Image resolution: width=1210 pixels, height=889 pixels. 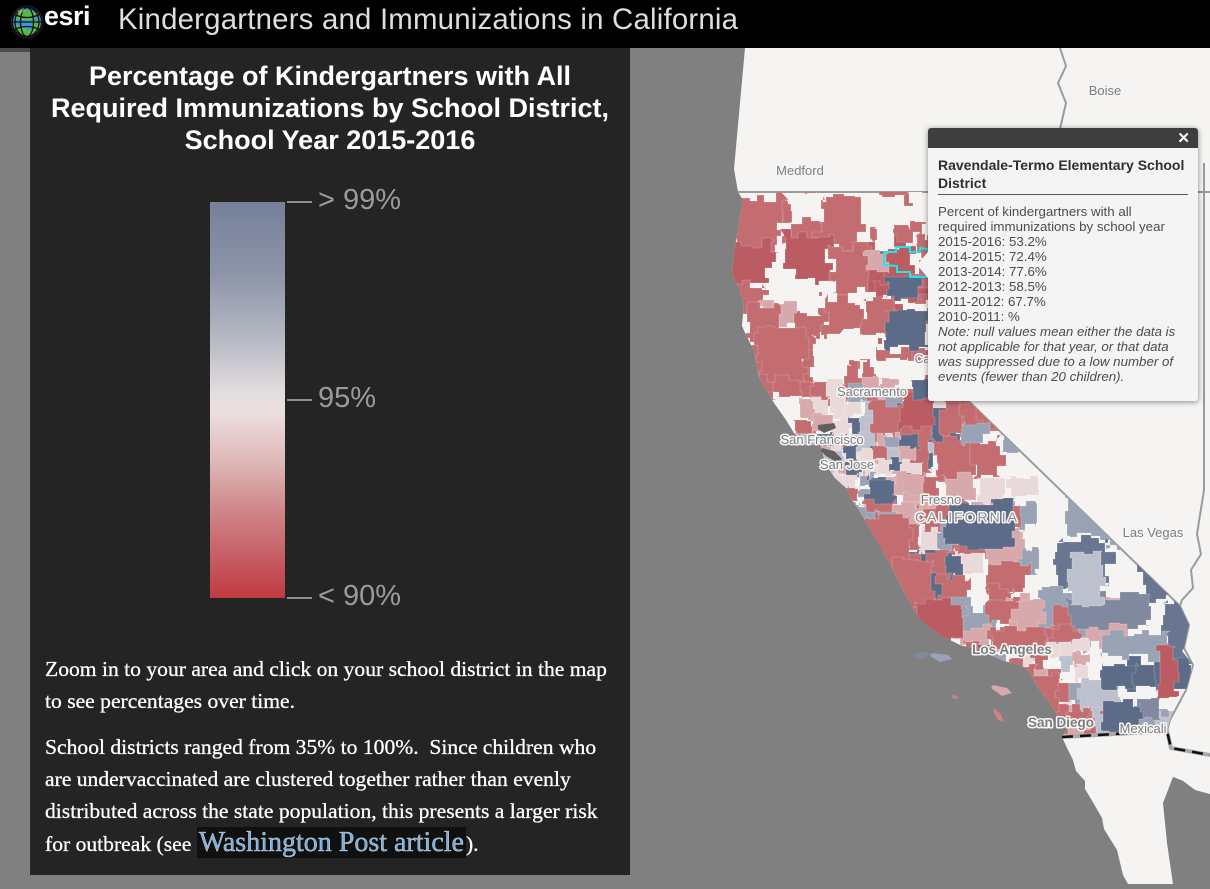 What do you see at coordinates (1143, 728) in the screenshot?
I see `svg-text: Mexicali` at bounding box center [1143, 728].